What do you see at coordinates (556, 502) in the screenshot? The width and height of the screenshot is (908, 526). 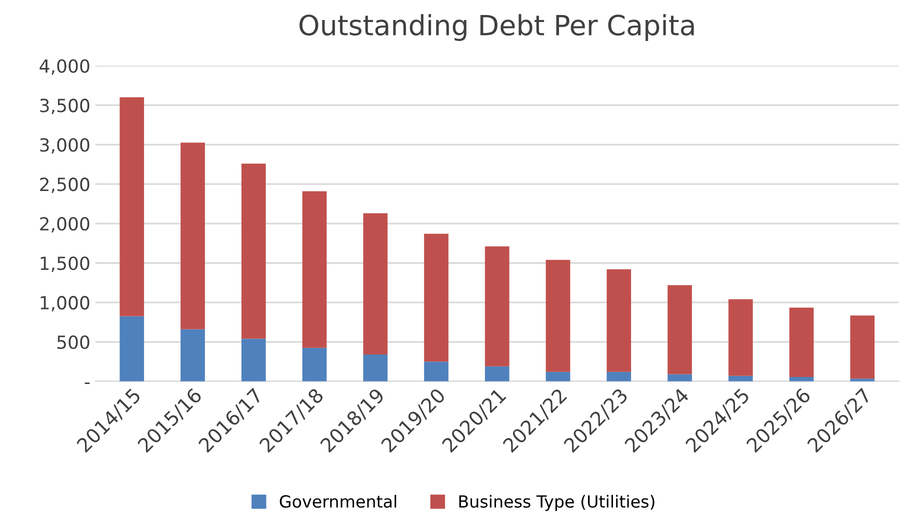 I see `legend-label: Business Type (Utilities)` at bounding box center [556, 502].